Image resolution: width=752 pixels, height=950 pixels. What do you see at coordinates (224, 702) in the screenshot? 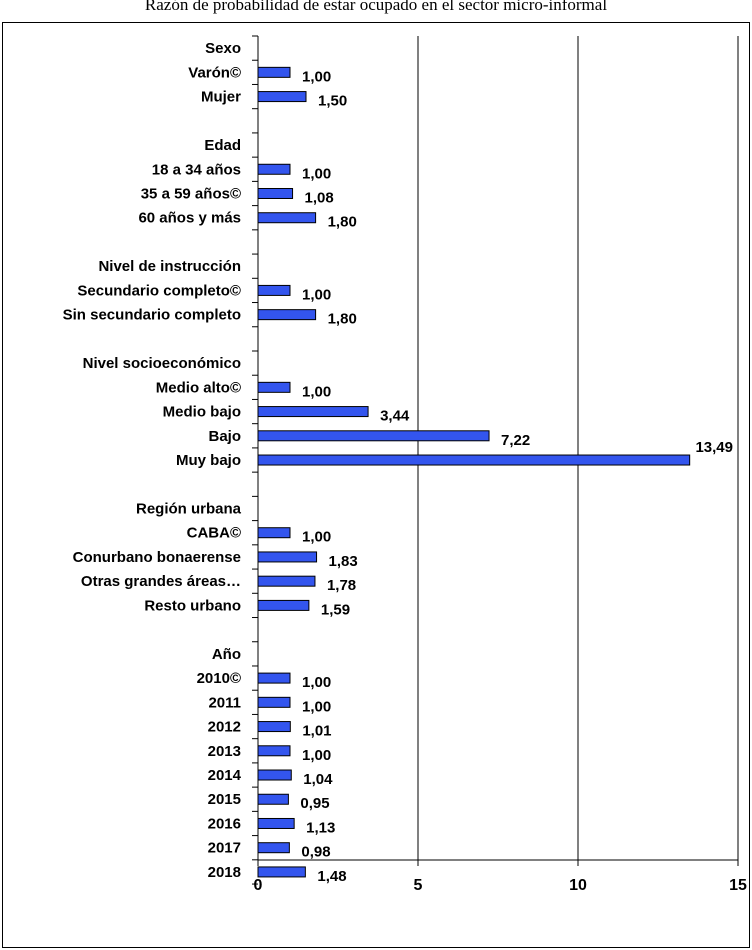
I see `category-label: 2011` at bounding box center [224, 702].